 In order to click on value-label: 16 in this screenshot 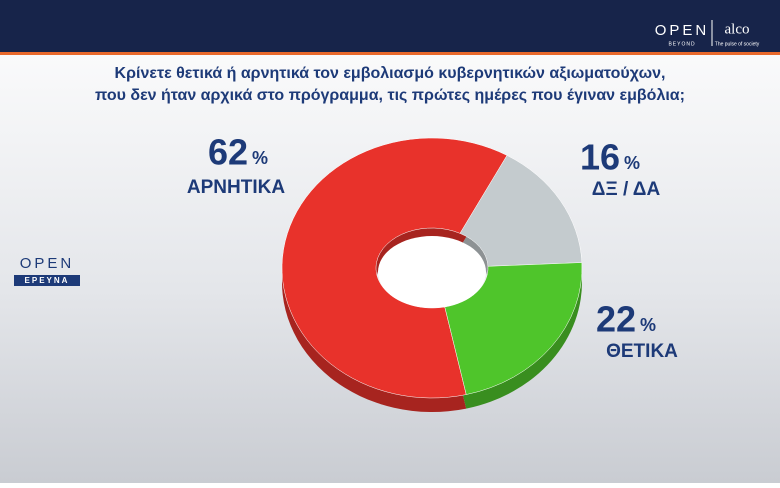, I will do `click(600, 157)`.